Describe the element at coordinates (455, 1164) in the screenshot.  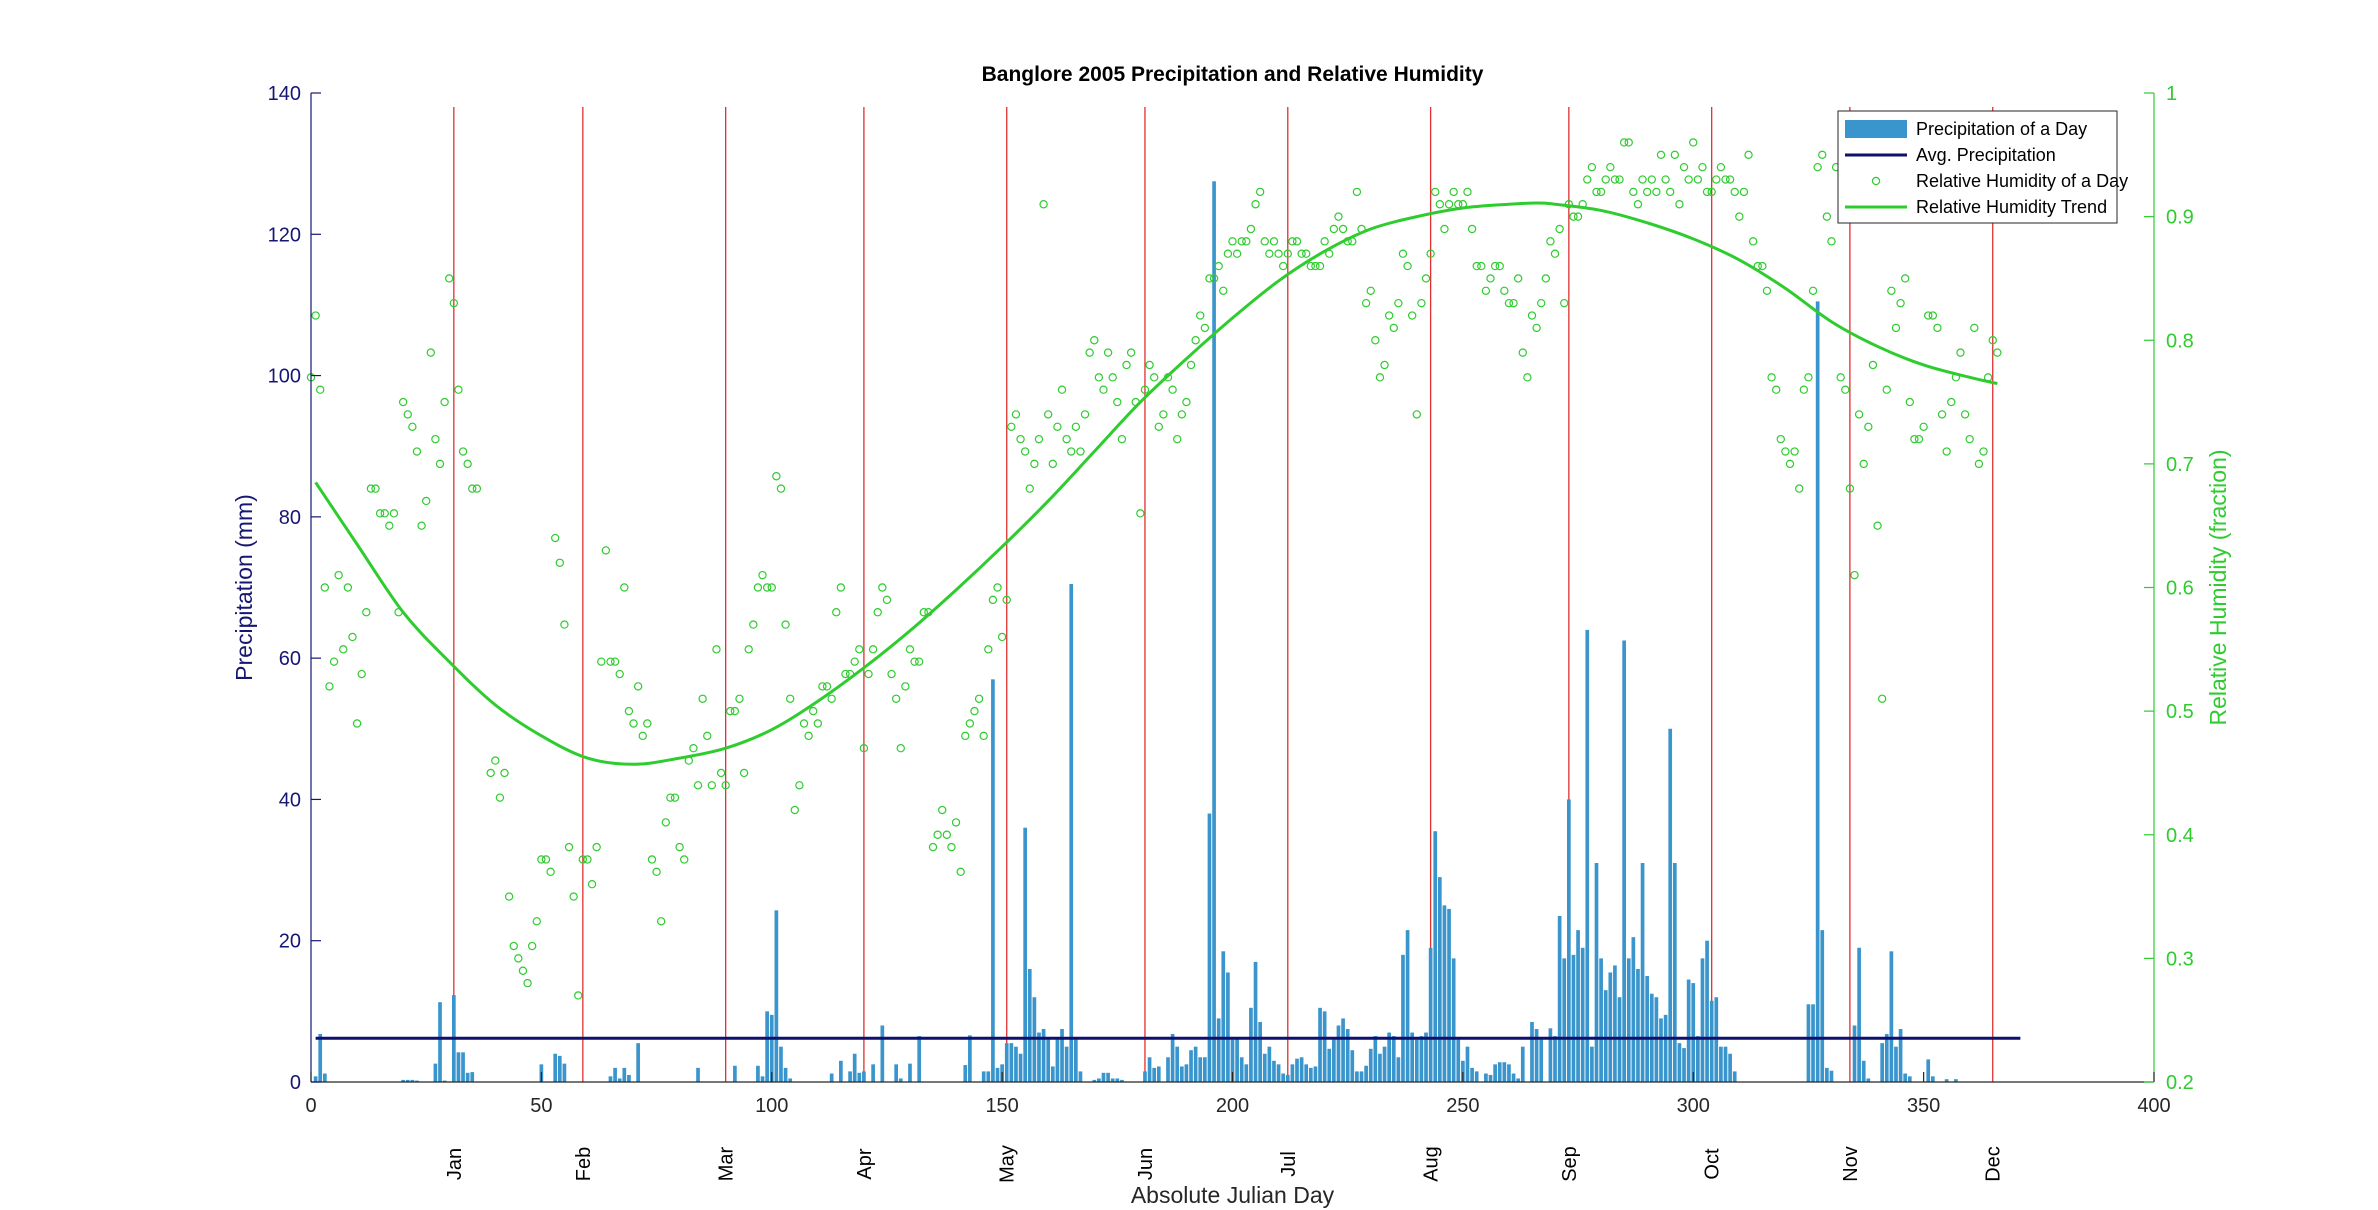
I see `month-label-jan: Jan` at that location.